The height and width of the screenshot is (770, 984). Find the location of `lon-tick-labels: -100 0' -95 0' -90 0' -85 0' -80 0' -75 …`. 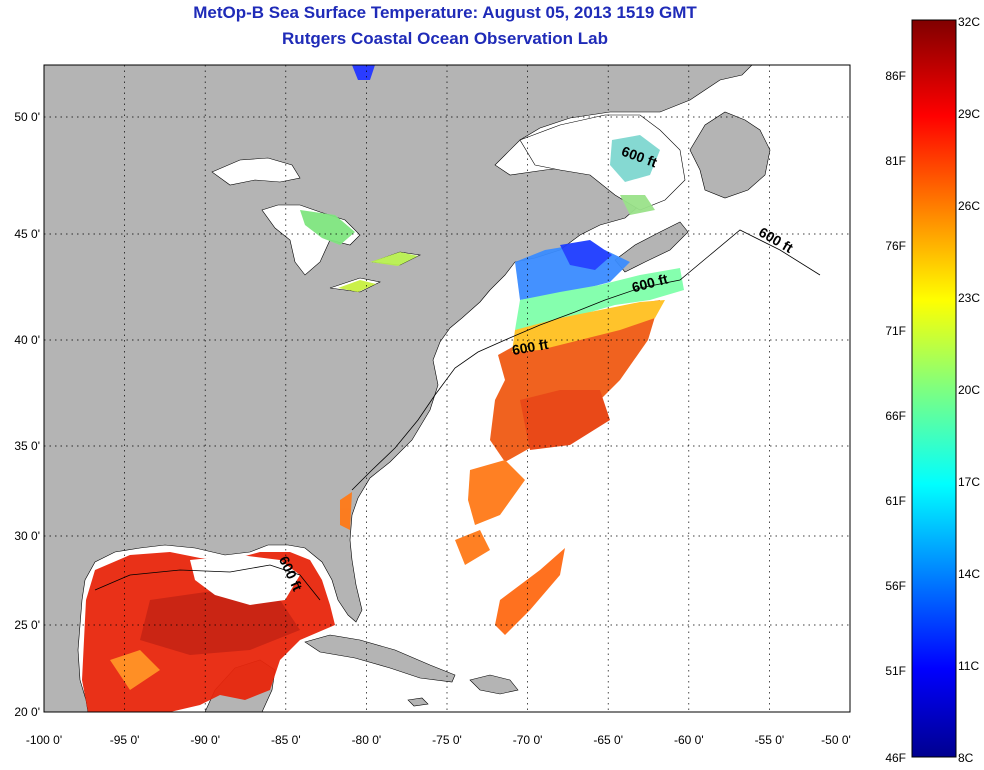

lon-tick-labels: -100 0' -95 0' -90 0' -85 0' -80 0' -75 … is located at coordinates (438, 740).